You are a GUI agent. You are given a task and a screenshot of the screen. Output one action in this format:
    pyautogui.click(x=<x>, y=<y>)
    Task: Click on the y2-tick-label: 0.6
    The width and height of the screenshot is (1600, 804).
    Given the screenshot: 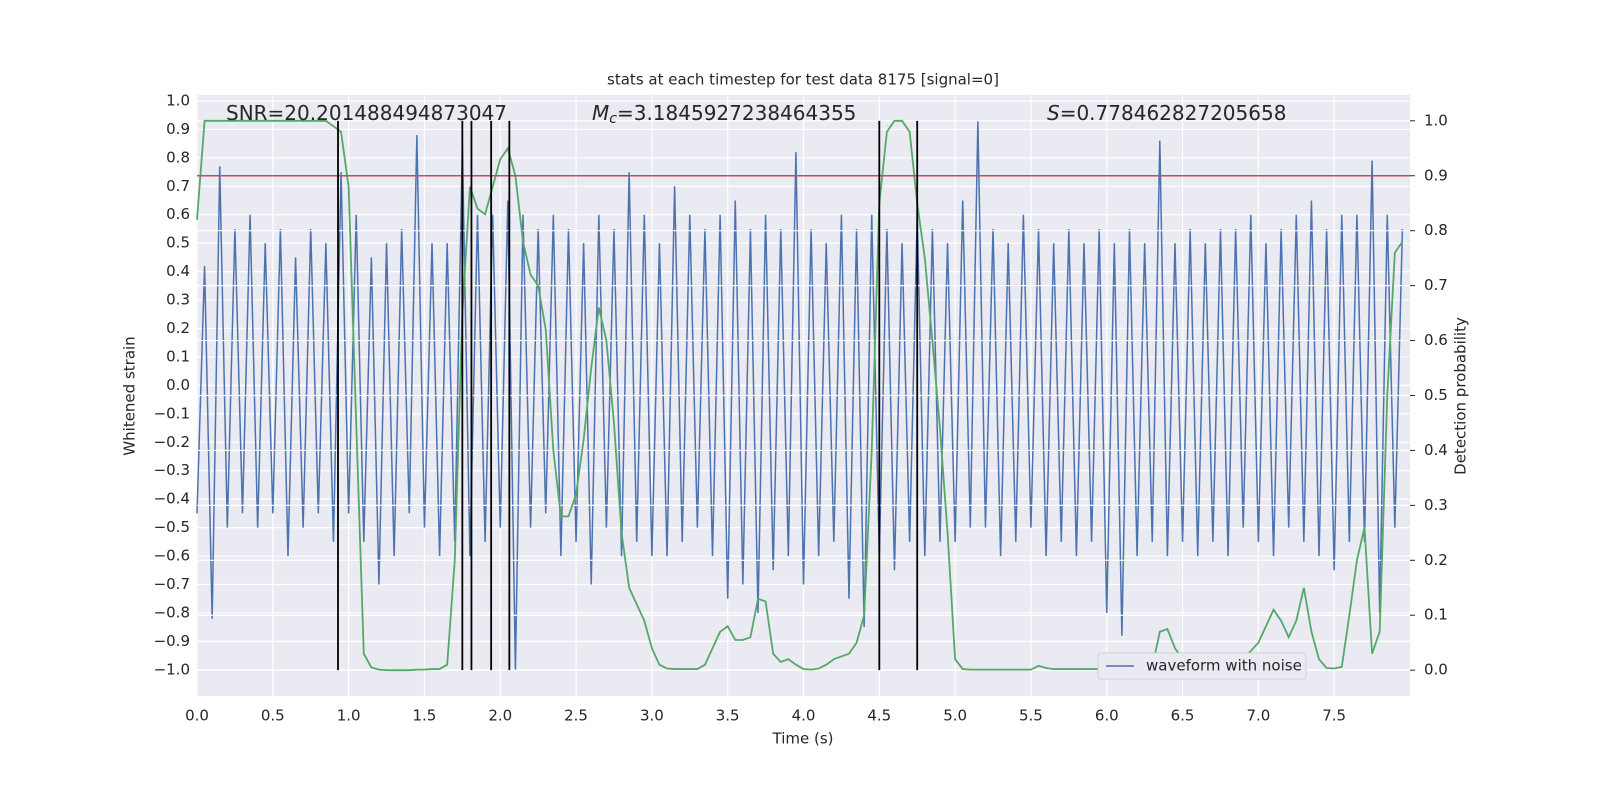 What is the action you would take?
    pyautogui.click(x=1436, y=340)
    